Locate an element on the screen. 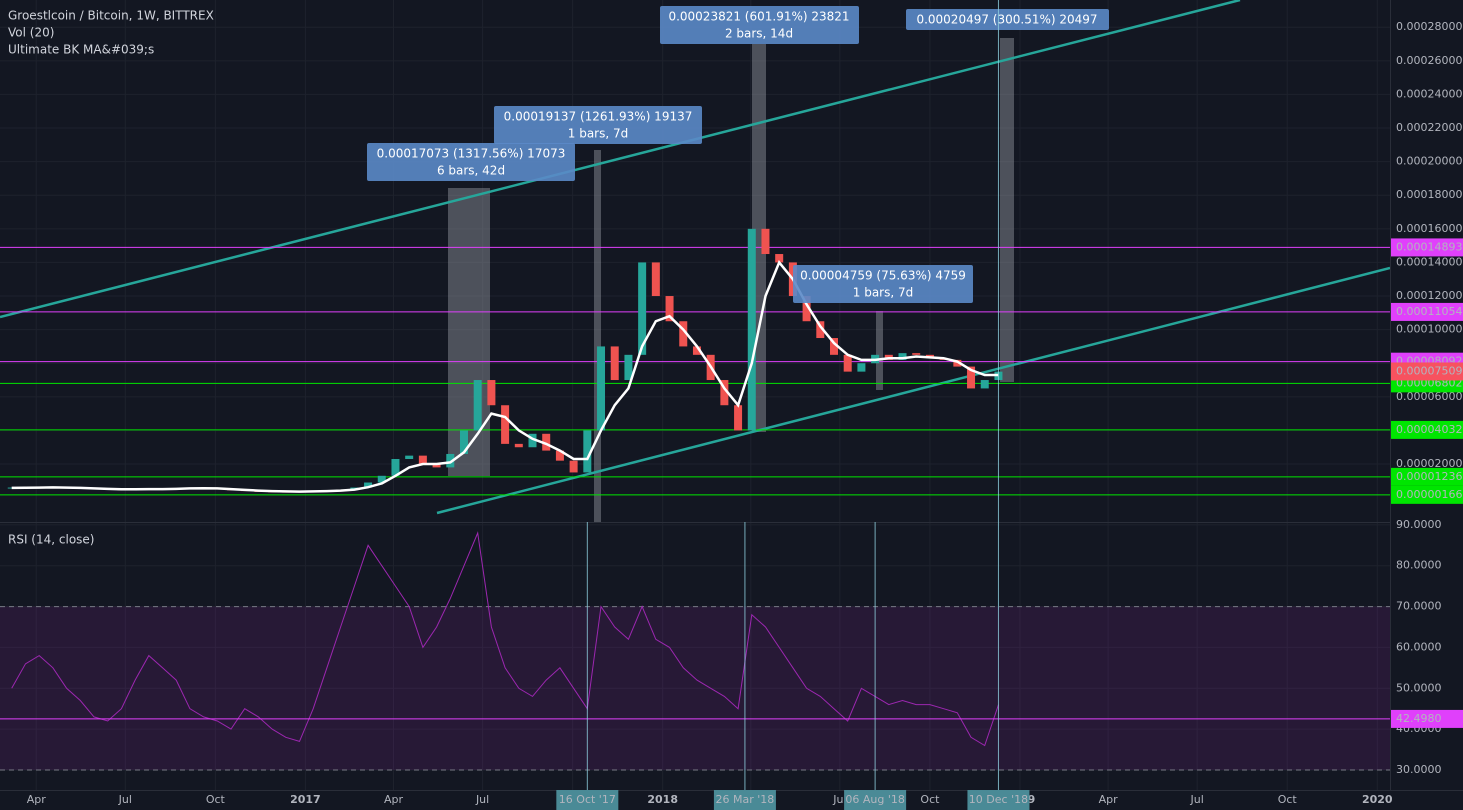 This screenshot has height=810, width=1463. price-label: 42.4980 is located at coordinates (1419, 718).